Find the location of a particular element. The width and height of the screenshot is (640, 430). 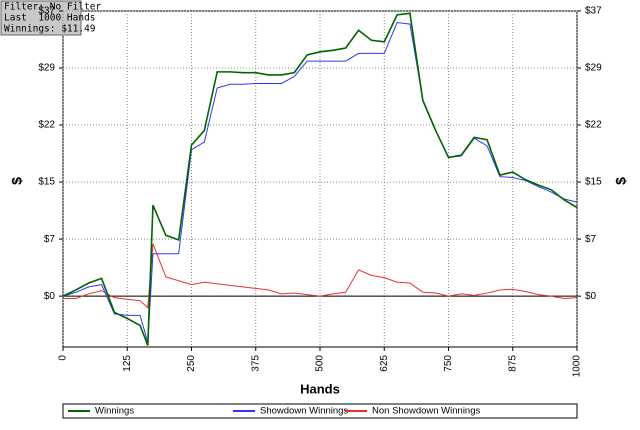

x-tick-label: 0 is located at coordinates (63, 358).